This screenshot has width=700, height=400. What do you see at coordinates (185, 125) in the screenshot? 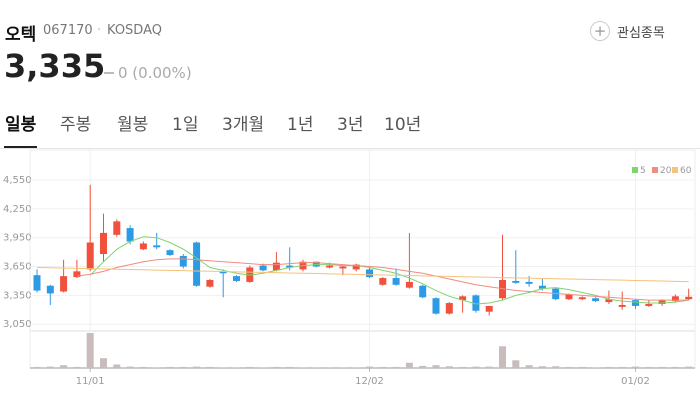
I see `tab: 1일` at bounding box center [185, 125].